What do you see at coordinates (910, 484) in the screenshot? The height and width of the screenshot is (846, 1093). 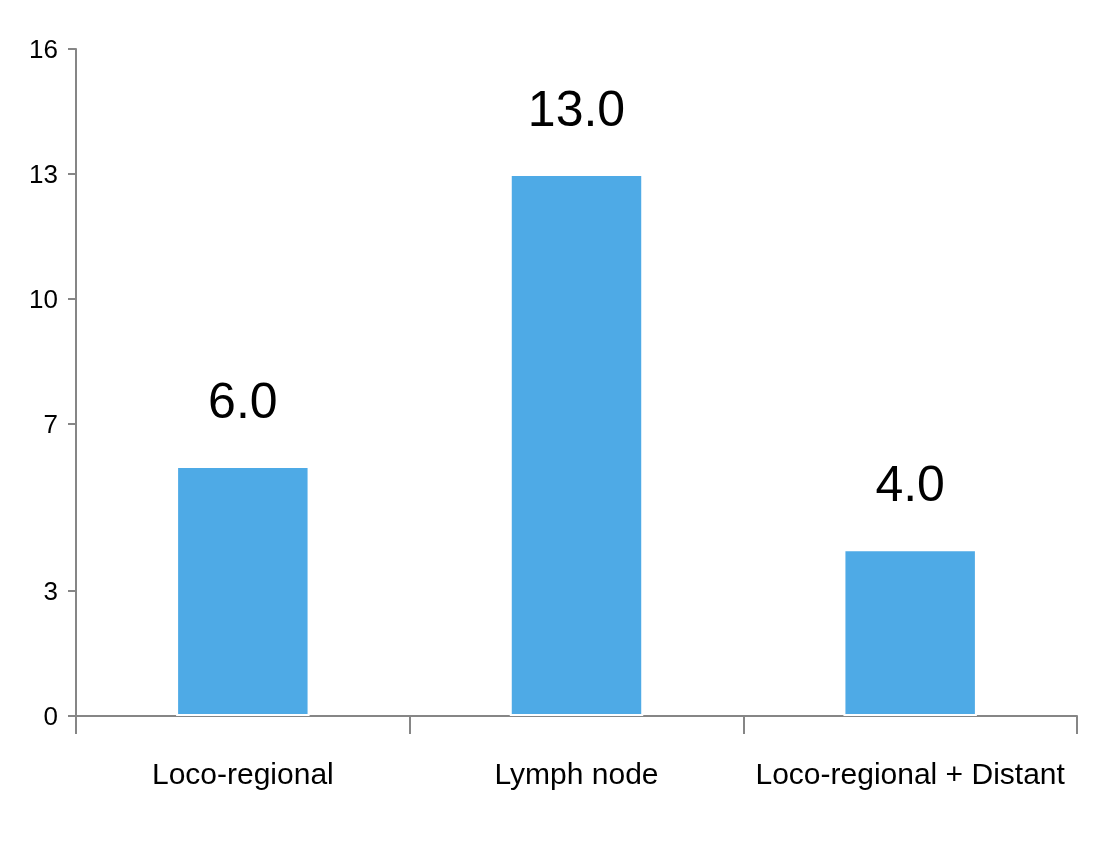 I see `data-label: 4.0` at bounding box center [910, 484].